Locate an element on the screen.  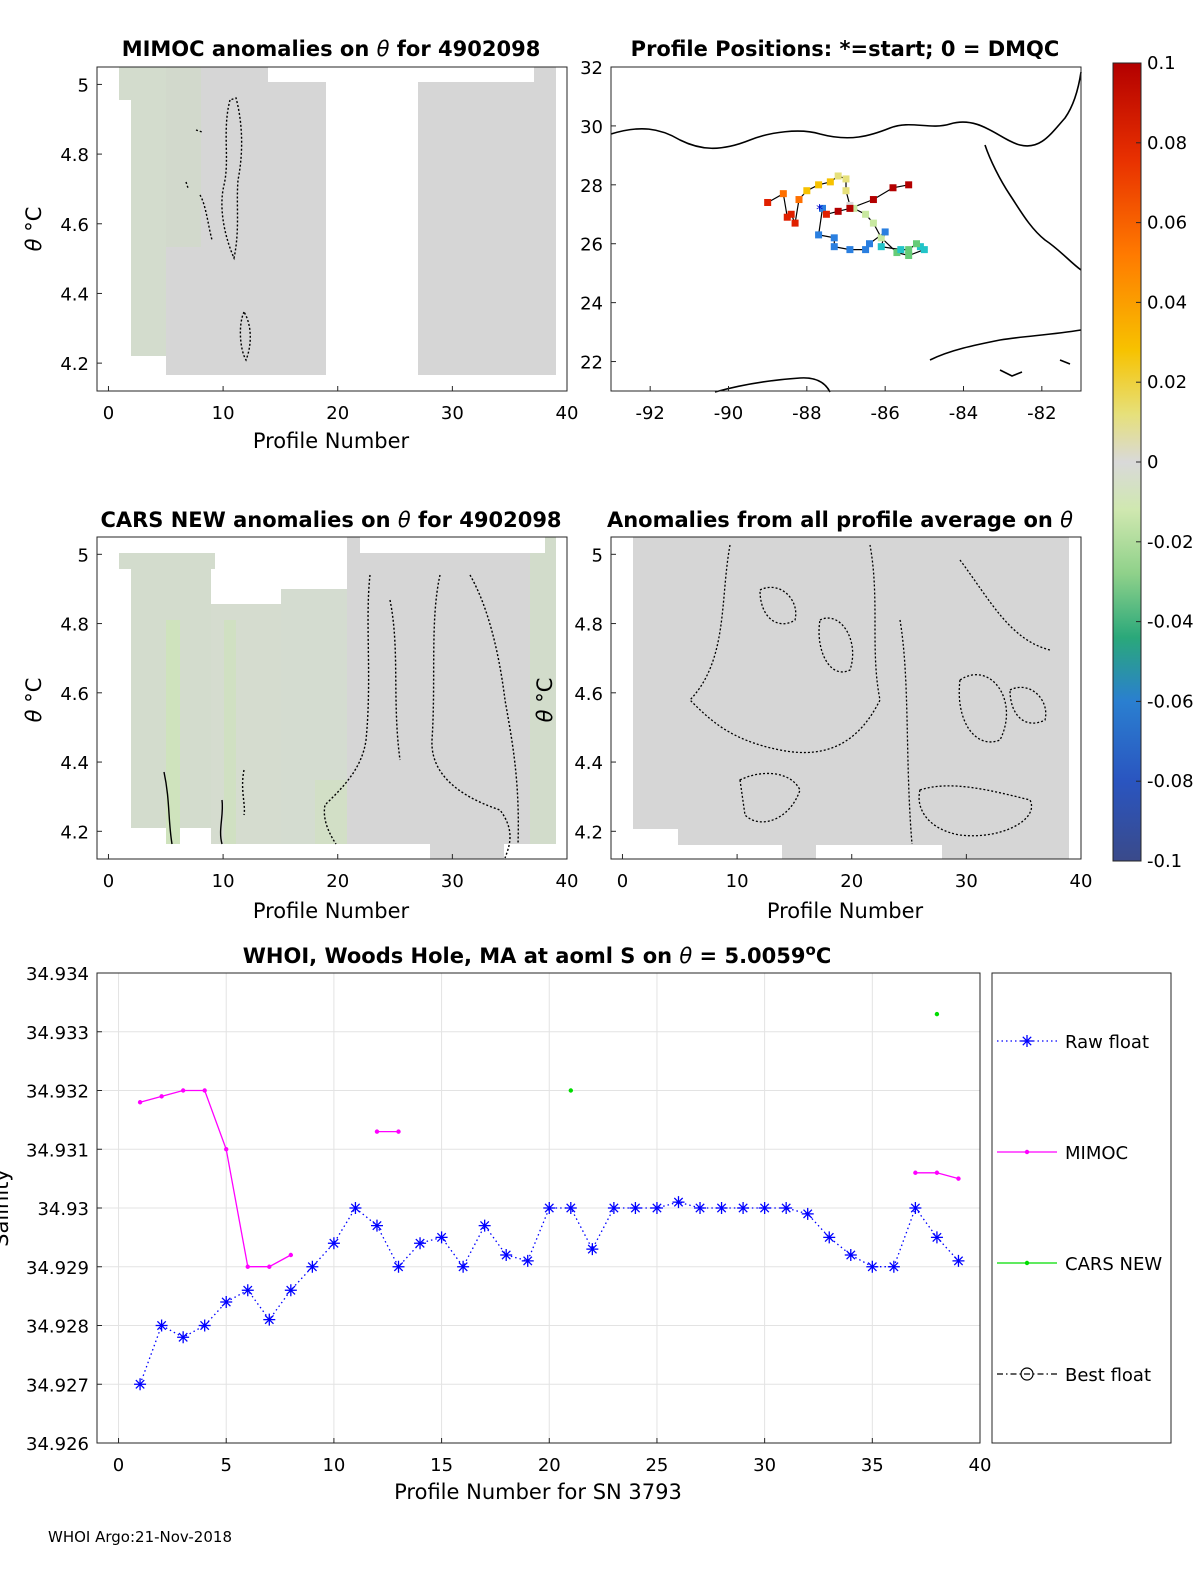
positions-axes-box is located at coordinates (846, 229).